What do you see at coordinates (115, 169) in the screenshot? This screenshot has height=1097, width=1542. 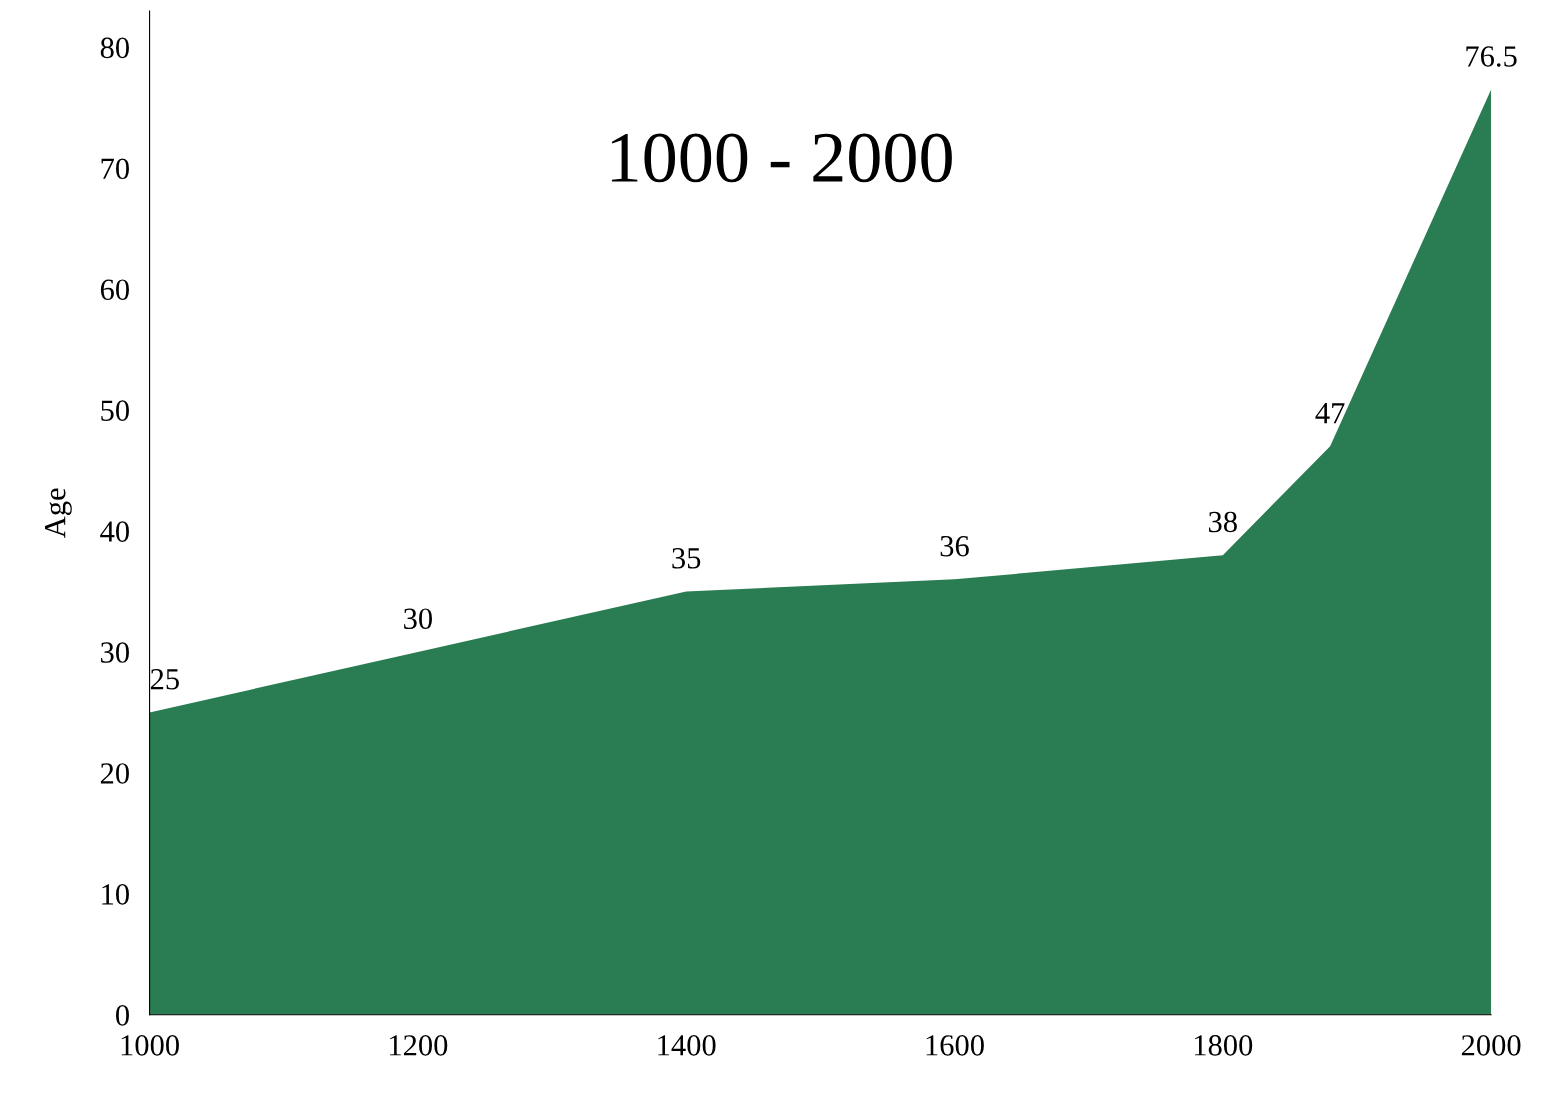 I see `y-tick-label: 70` at bounding box center [115, 169].